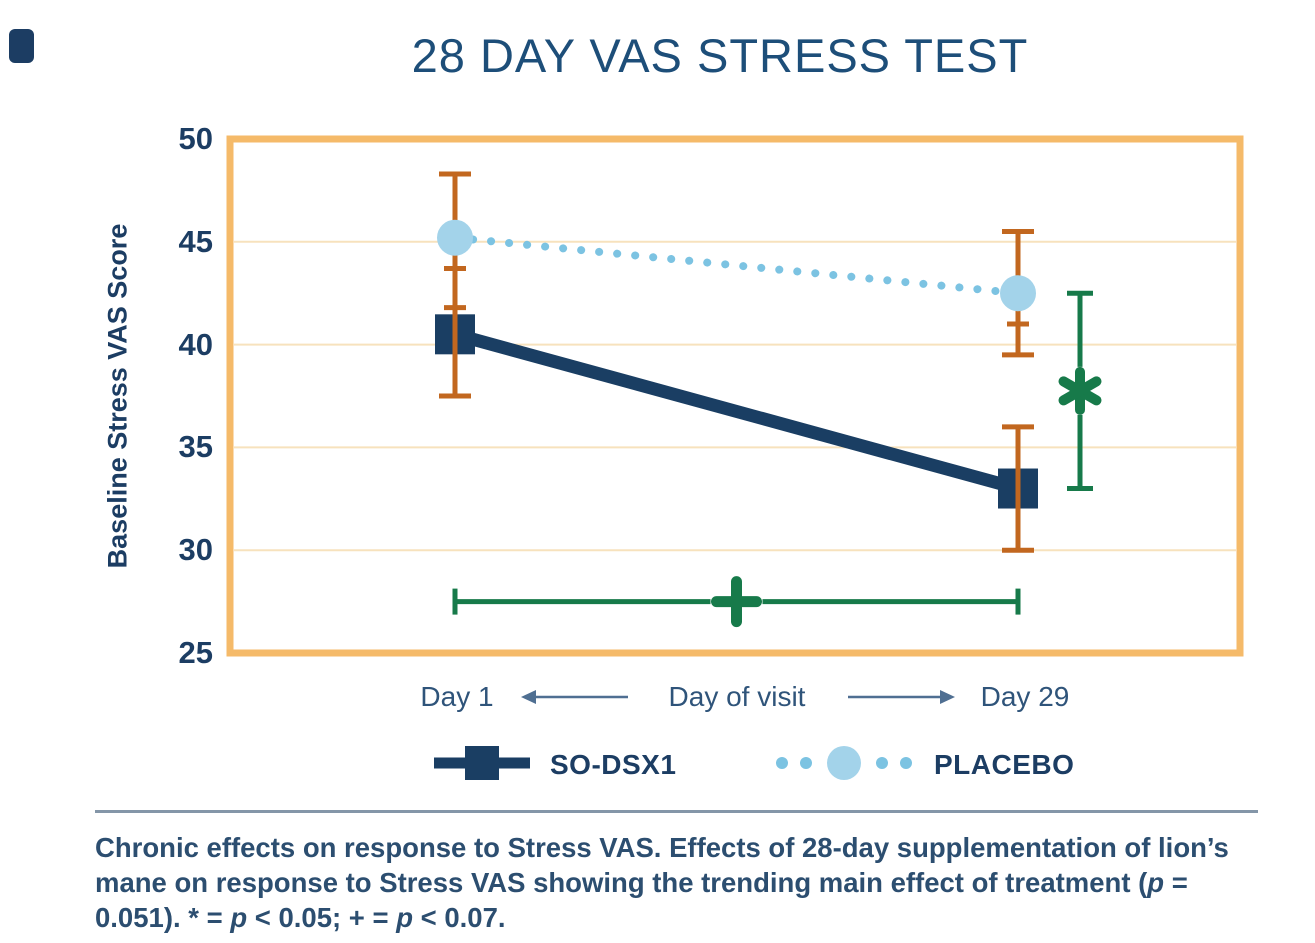  What do you see at coordinates (528, 697) in the screenshot?
I see `left-arrow-icon` at bounding box center [528, 697].